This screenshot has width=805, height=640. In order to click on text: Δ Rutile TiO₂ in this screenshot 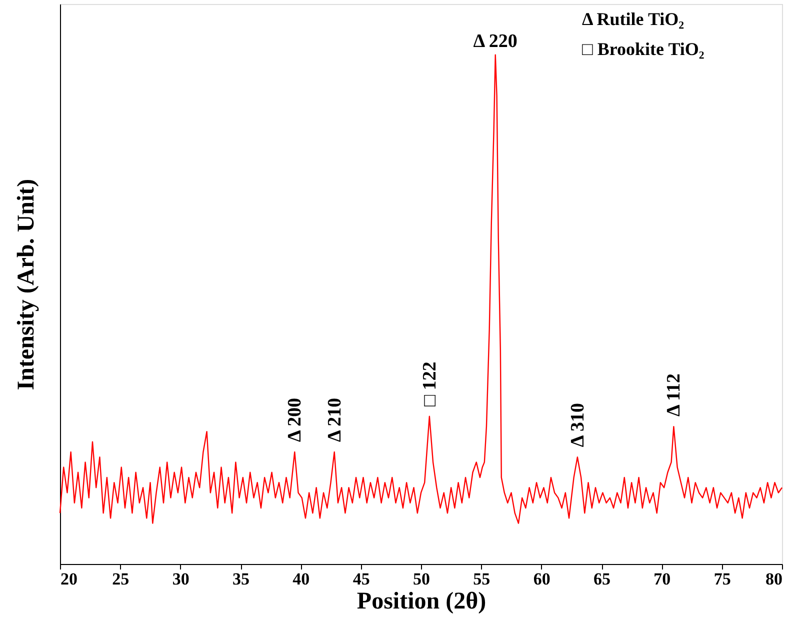, I will do `click(633, 19)`.